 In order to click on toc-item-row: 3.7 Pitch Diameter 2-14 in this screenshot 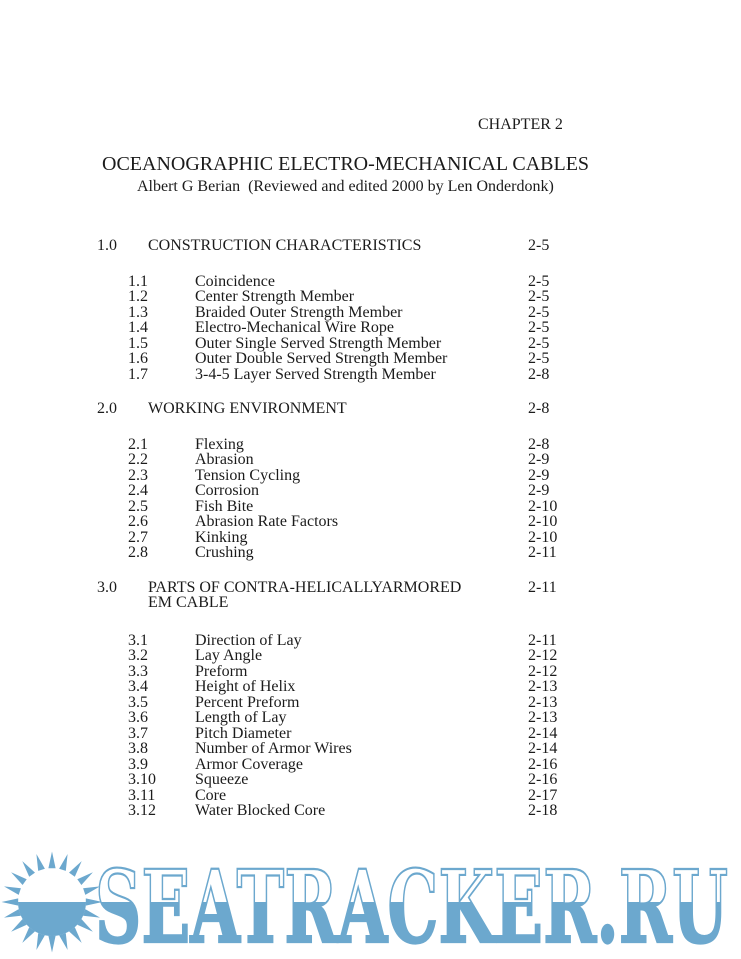, I will do `click(377, 733)`.